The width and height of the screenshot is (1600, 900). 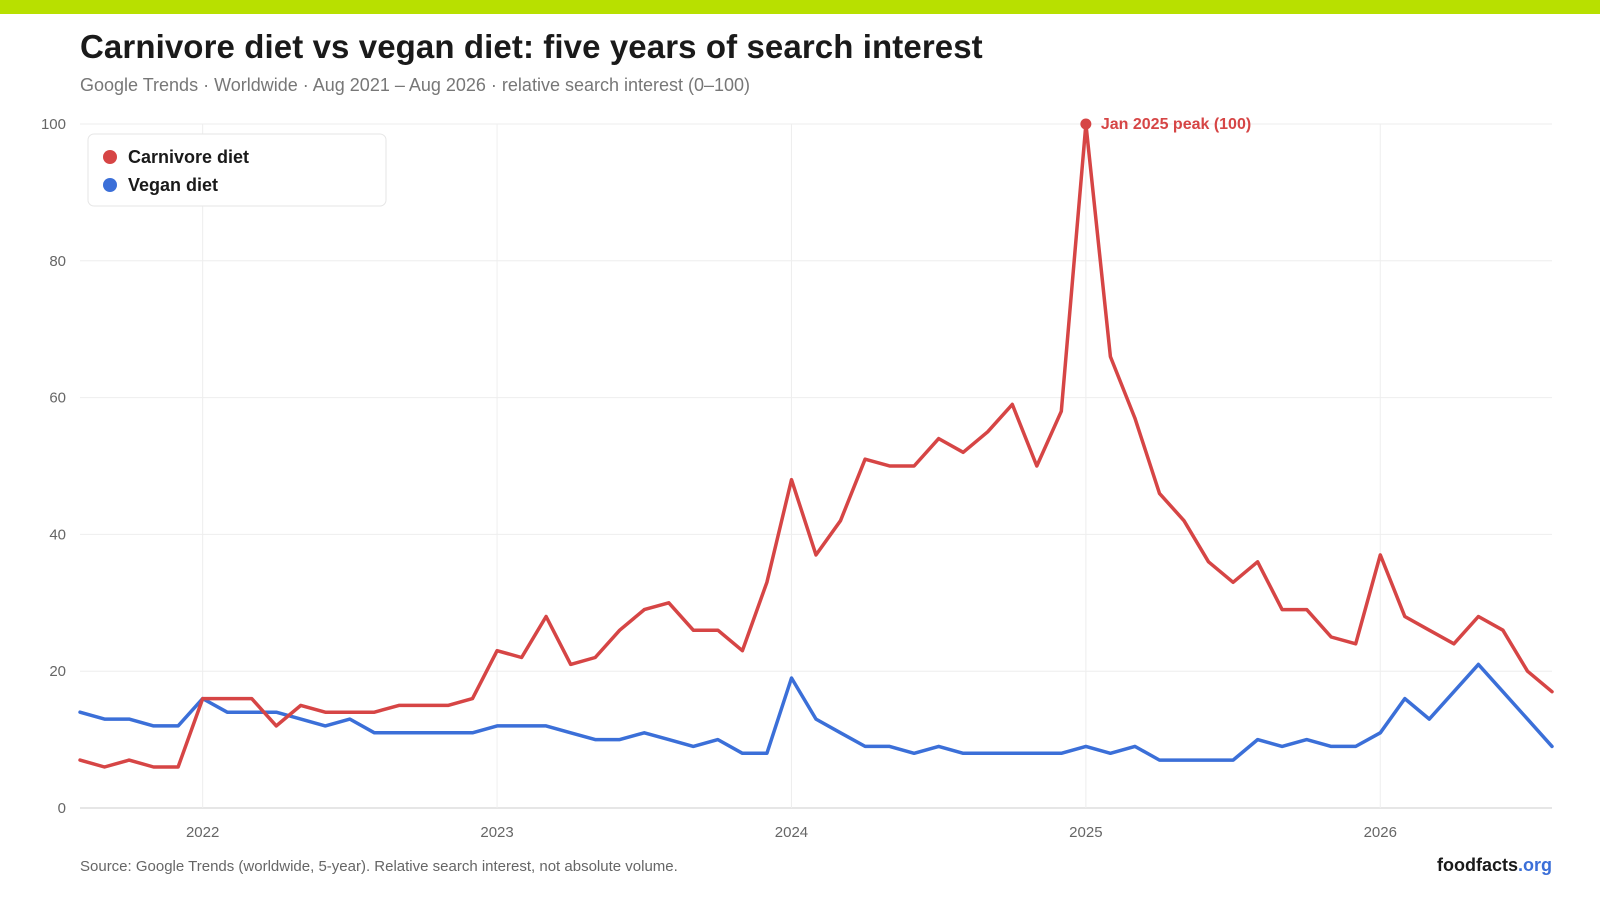 What do you see at coordinates (62, 808) in the screenshot?
I see `y-tick-label: 0` at bounding box center [62, 808].